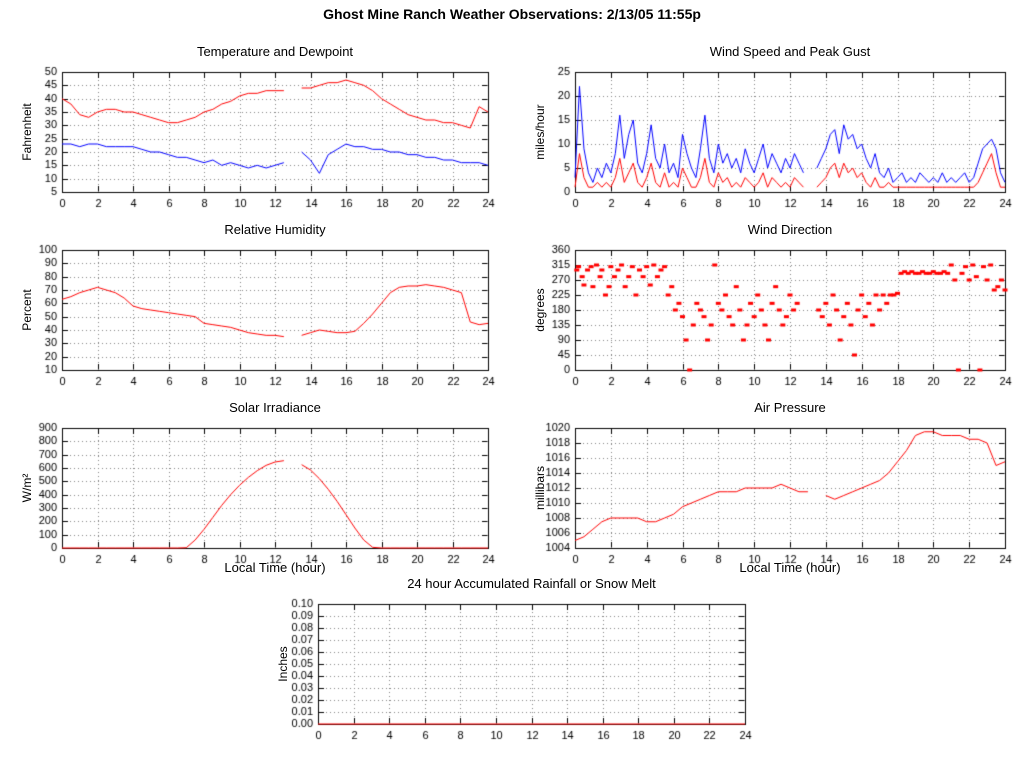 Image resolution: width=1024 pixels, height=768 pixels. What do you see at coordinates (275, 567) in the screenshot?
I see `x-axis-label-local-time-left: Local Time (hour)` at bounding box center [275, 567].